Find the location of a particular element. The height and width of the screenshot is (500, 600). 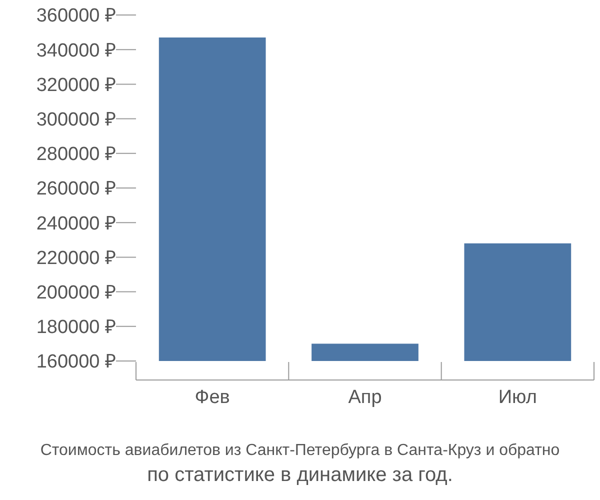

text: Стоимость авиабилетов из Санкт-Петербурга в Санта-Круз и обратно is located at coordinates (300, 450).